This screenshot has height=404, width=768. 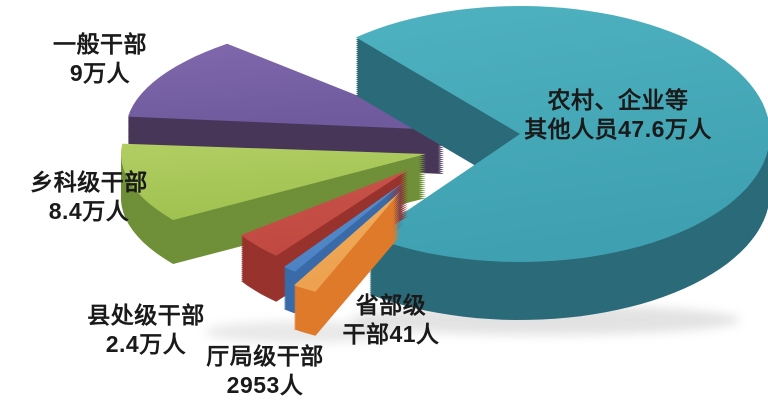 I want to click on slice-label-line1: 农村、企业等, so click(x=618, y=100).